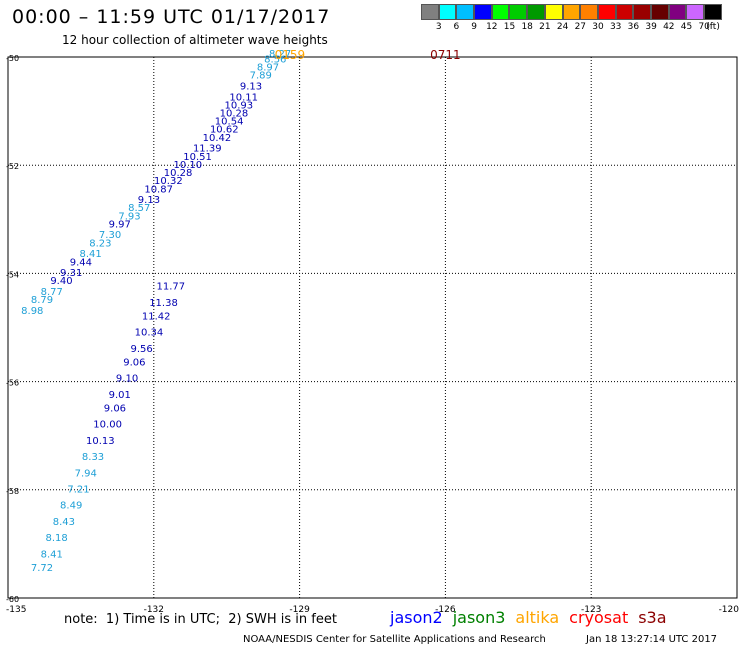  What do you see at coordinates (224, 130) in the screenshot?
I see `data-point-label: 10.62` at bounding box center [224, 130].